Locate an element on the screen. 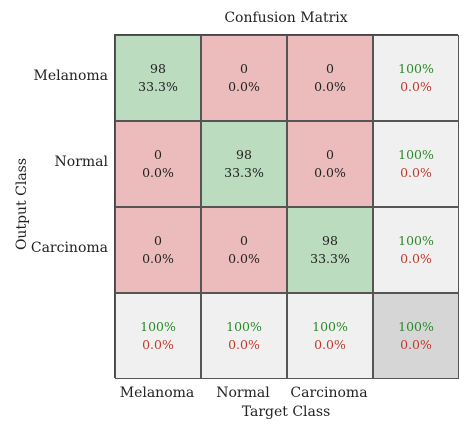  overall-summary-cell: 100% 0.0% is located at coordinates (416, 336).